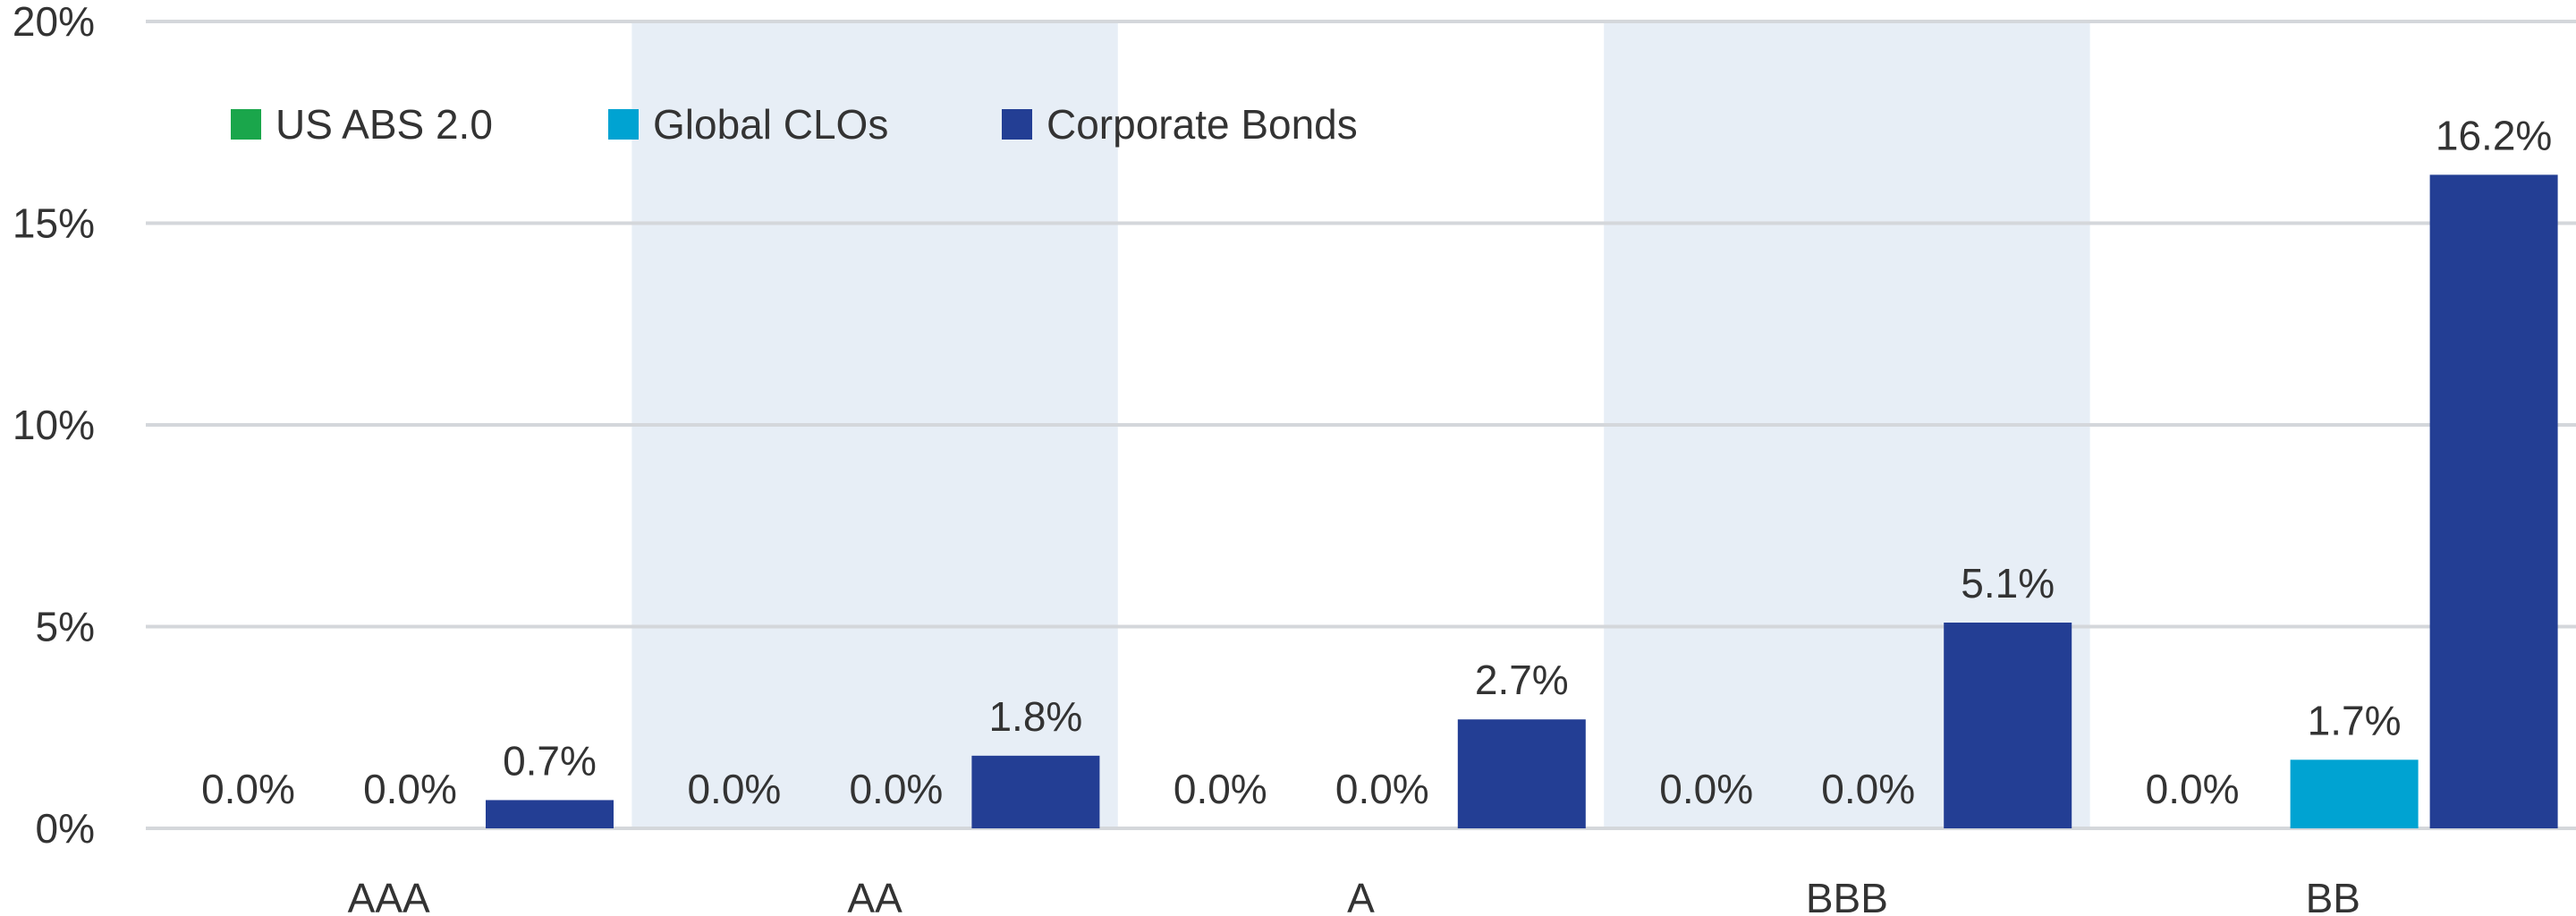 This screenshot has height=916, width=2576. I want to click on y-axis-ticks: 0% 5% 10% 15% 20%, so click(54, 426).